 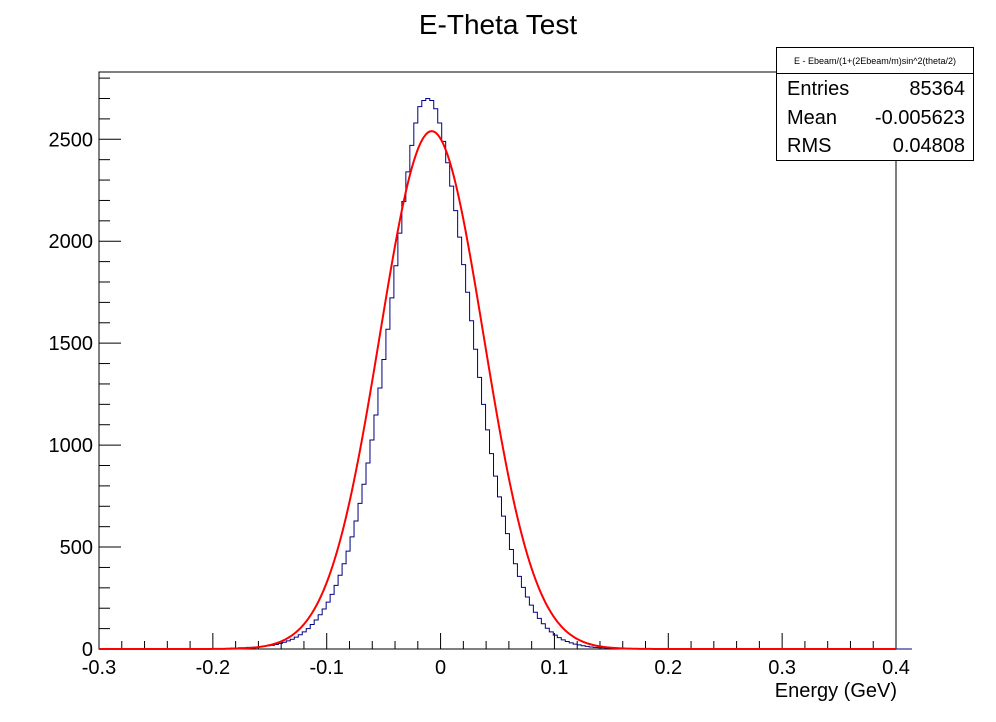 What do you see at coordinates (555, 668) in the screenshot?
I see `x-tick-label: 0.1` at bounding box center [555, 668].